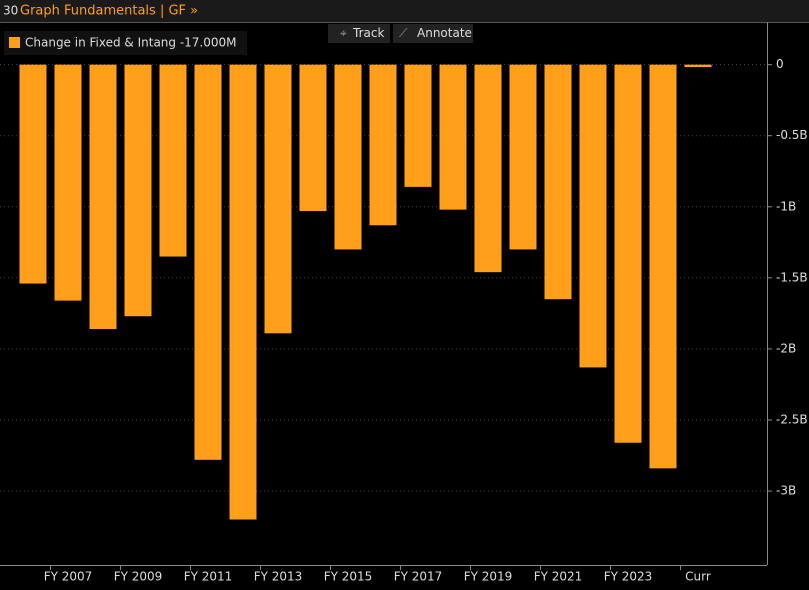  Describe the element at coordinates (780, 64) in the screenshot. I see `y-tick-label: 0` at that location.